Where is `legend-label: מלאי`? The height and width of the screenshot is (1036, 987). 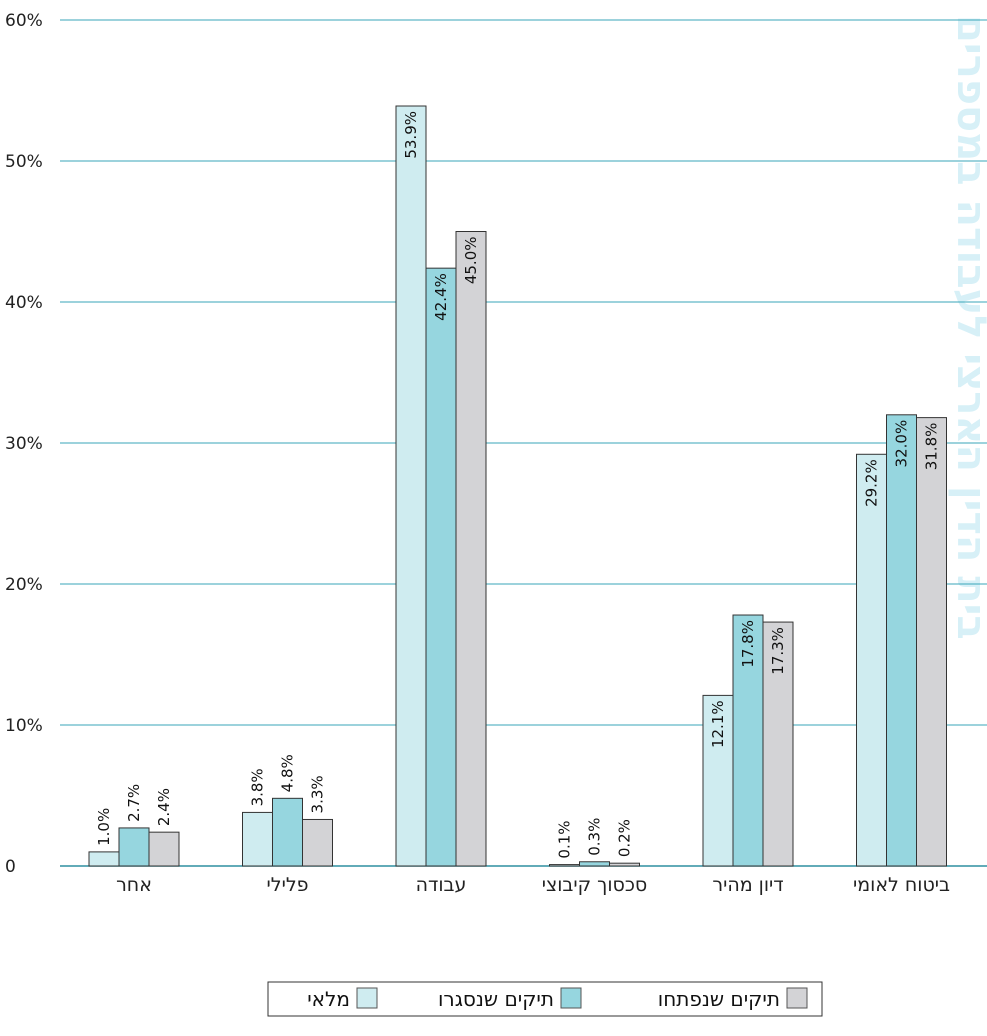 legend-label: מלאי is located at coordinates (328, 999).